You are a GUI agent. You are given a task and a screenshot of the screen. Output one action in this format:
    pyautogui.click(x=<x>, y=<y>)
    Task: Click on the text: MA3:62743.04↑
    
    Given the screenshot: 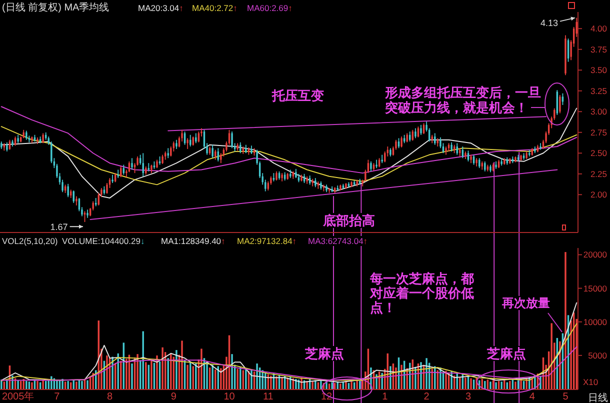 What is the action you would take?
    pyautogui.click(x=338, y=241)
    